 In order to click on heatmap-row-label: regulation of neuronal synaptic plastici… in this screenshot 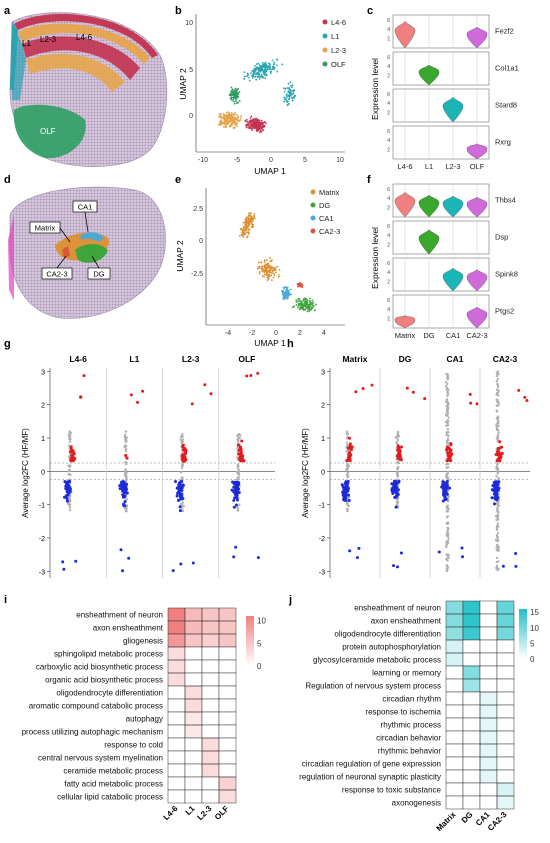, I will do `click(370, 776)`.